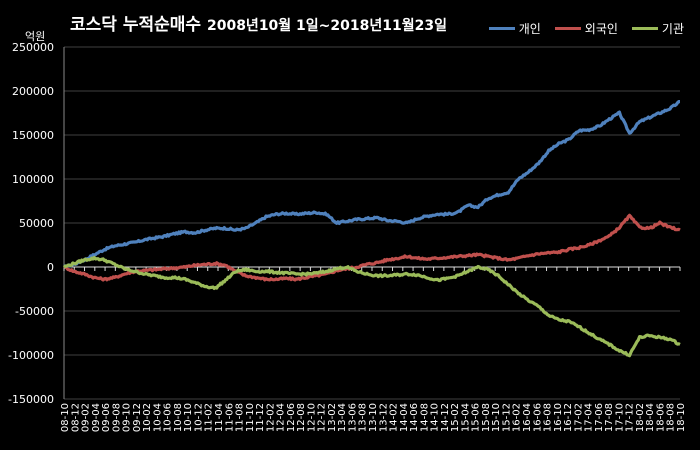 The height and width of the screenshot is (450, 700). What do you see at coordinates (578, 417) in the screenshot?
I see `x-tick-label: 17-02` at bounding box center [578, 417].